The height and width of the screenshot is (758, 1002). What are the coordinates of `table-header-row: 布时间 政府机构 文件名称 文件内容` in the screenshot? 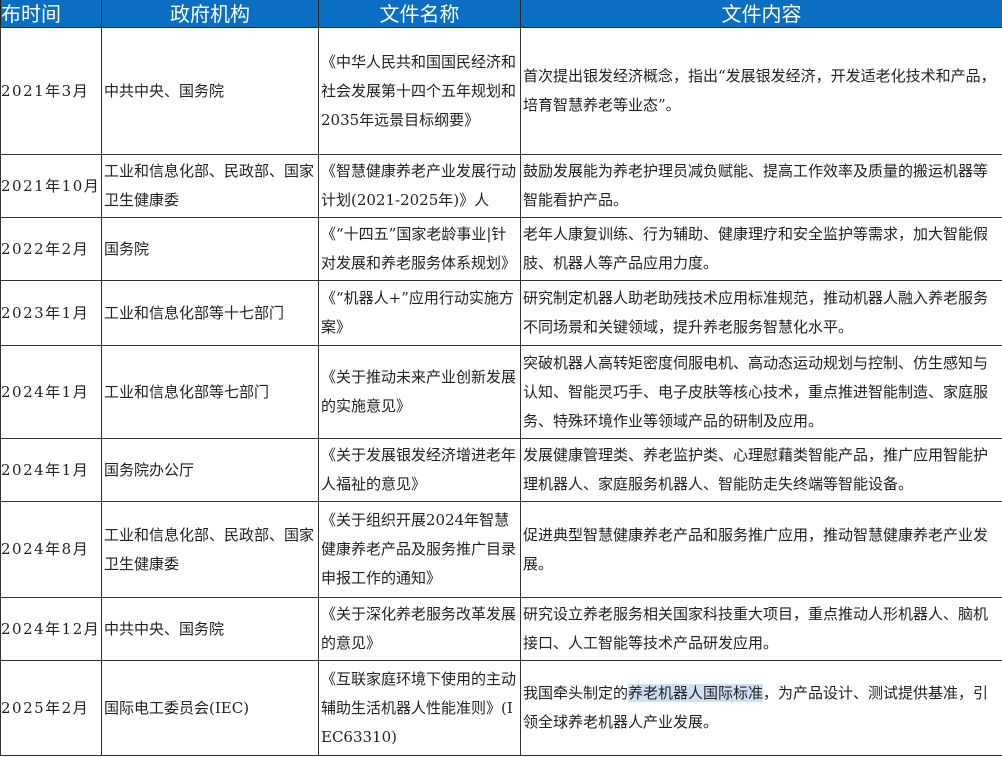 It's located at (501, 14).